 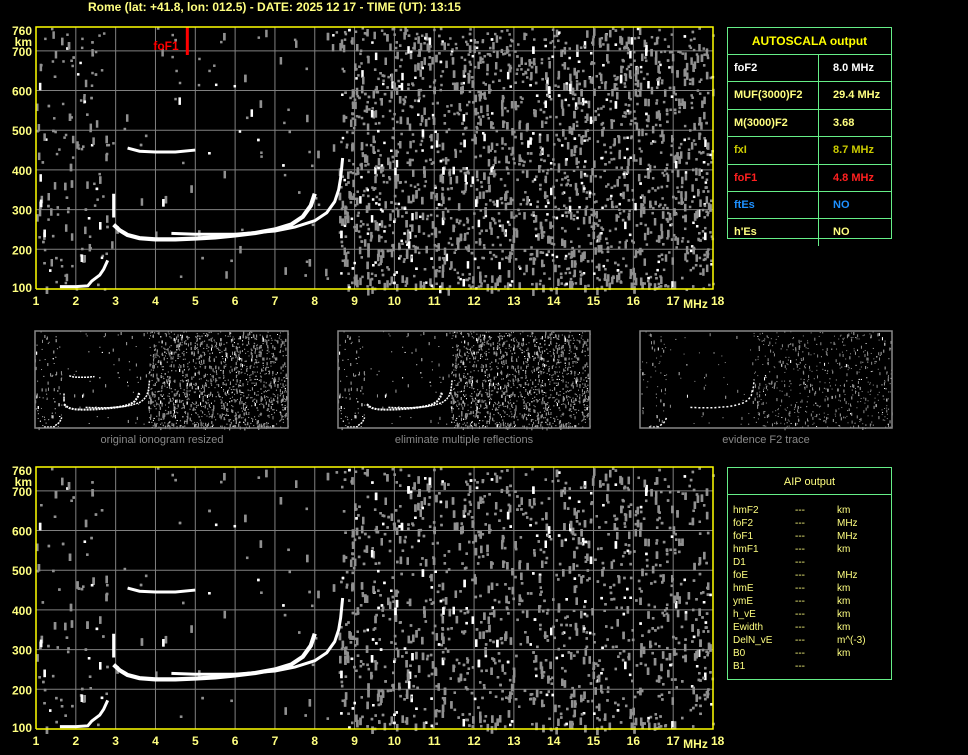 What do you see at coordinates (155, 301) in the screenshot?
I see `x-tick-label: 4` at bounding box center [155, 301].